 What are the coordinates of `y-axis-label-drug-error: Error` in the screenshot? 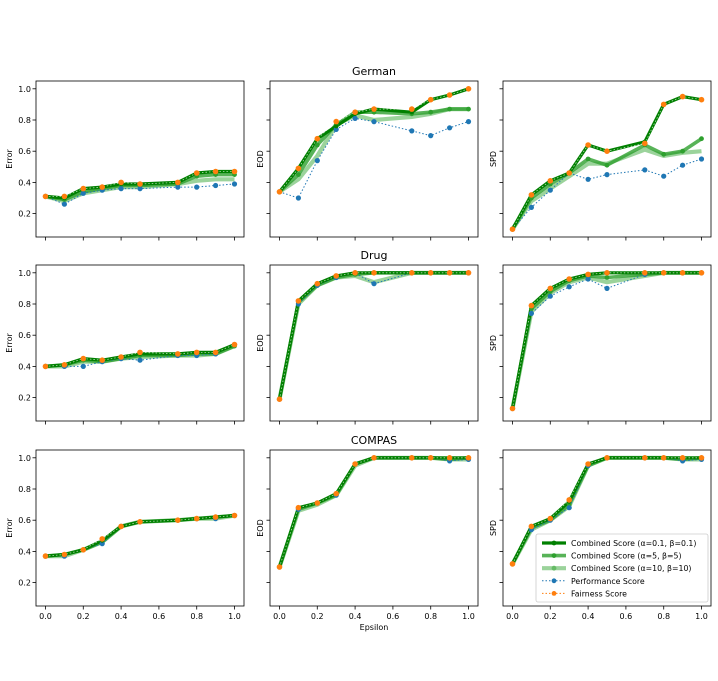 It's located at (9, 343).